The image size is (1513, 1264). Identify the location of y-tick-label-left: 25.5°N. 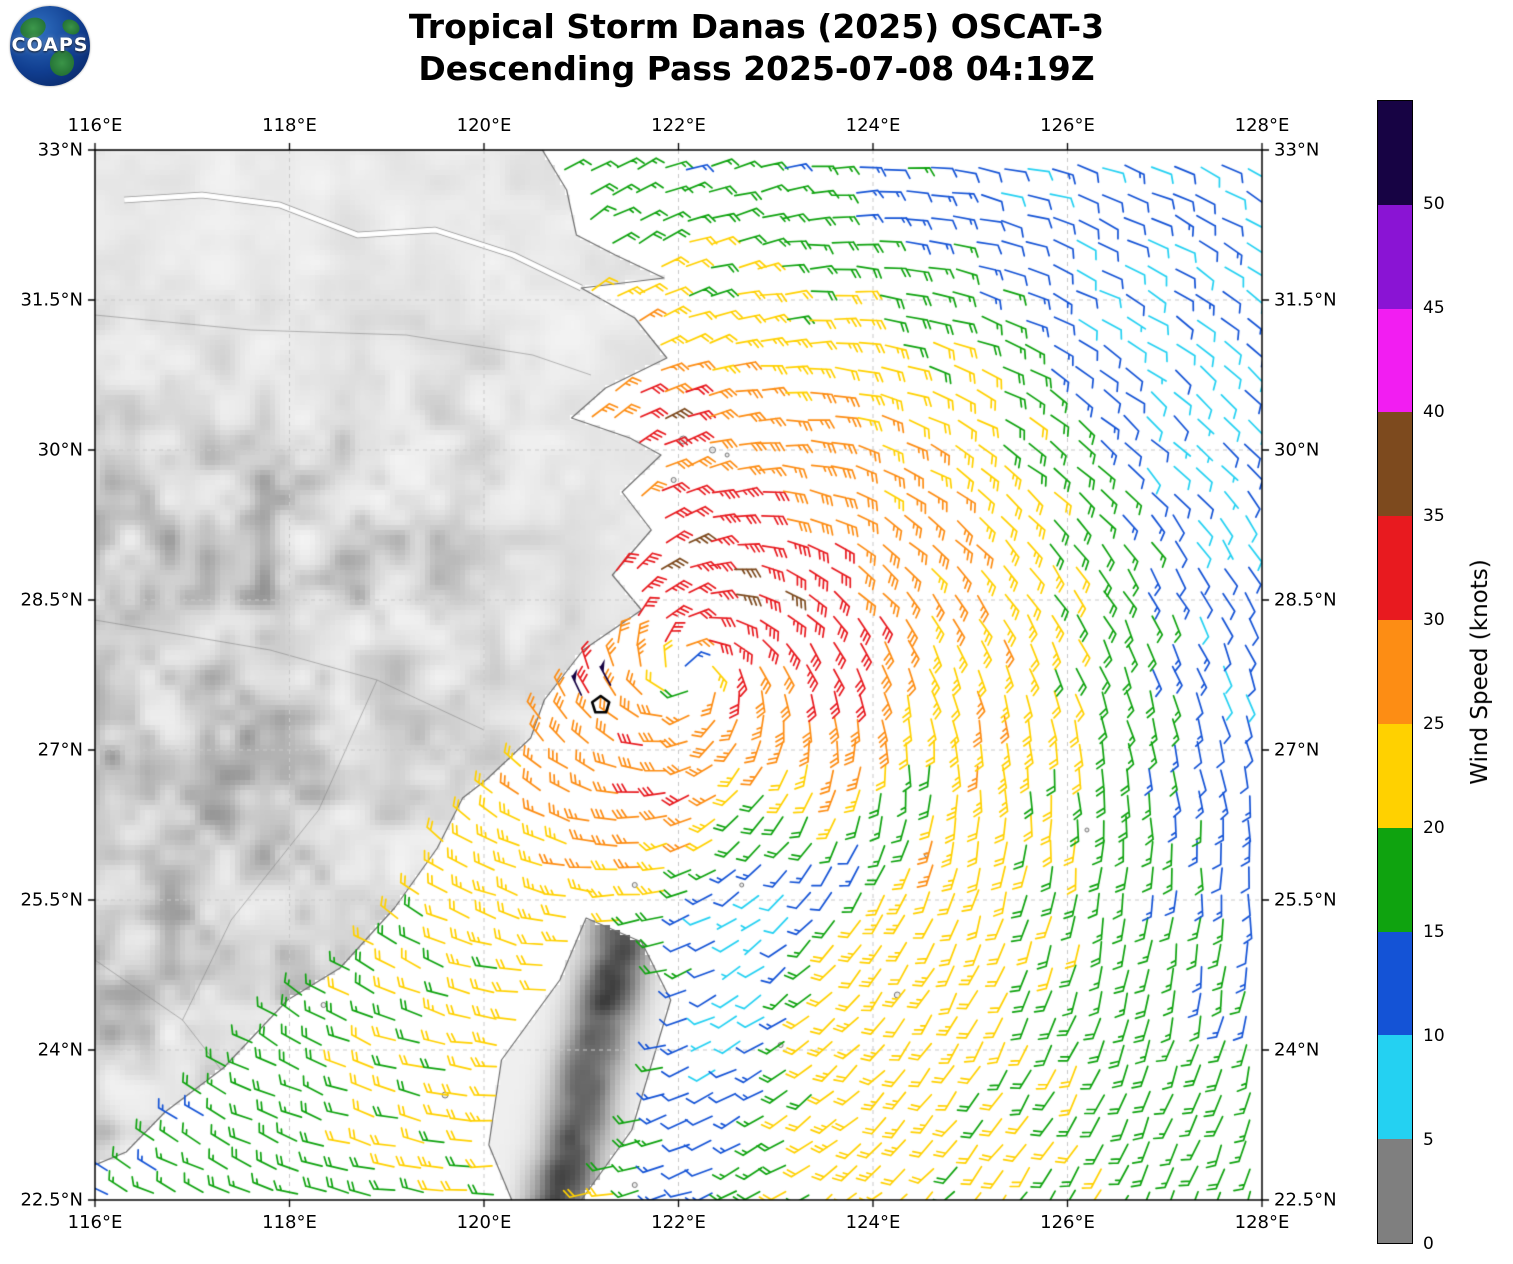
(51, 900).